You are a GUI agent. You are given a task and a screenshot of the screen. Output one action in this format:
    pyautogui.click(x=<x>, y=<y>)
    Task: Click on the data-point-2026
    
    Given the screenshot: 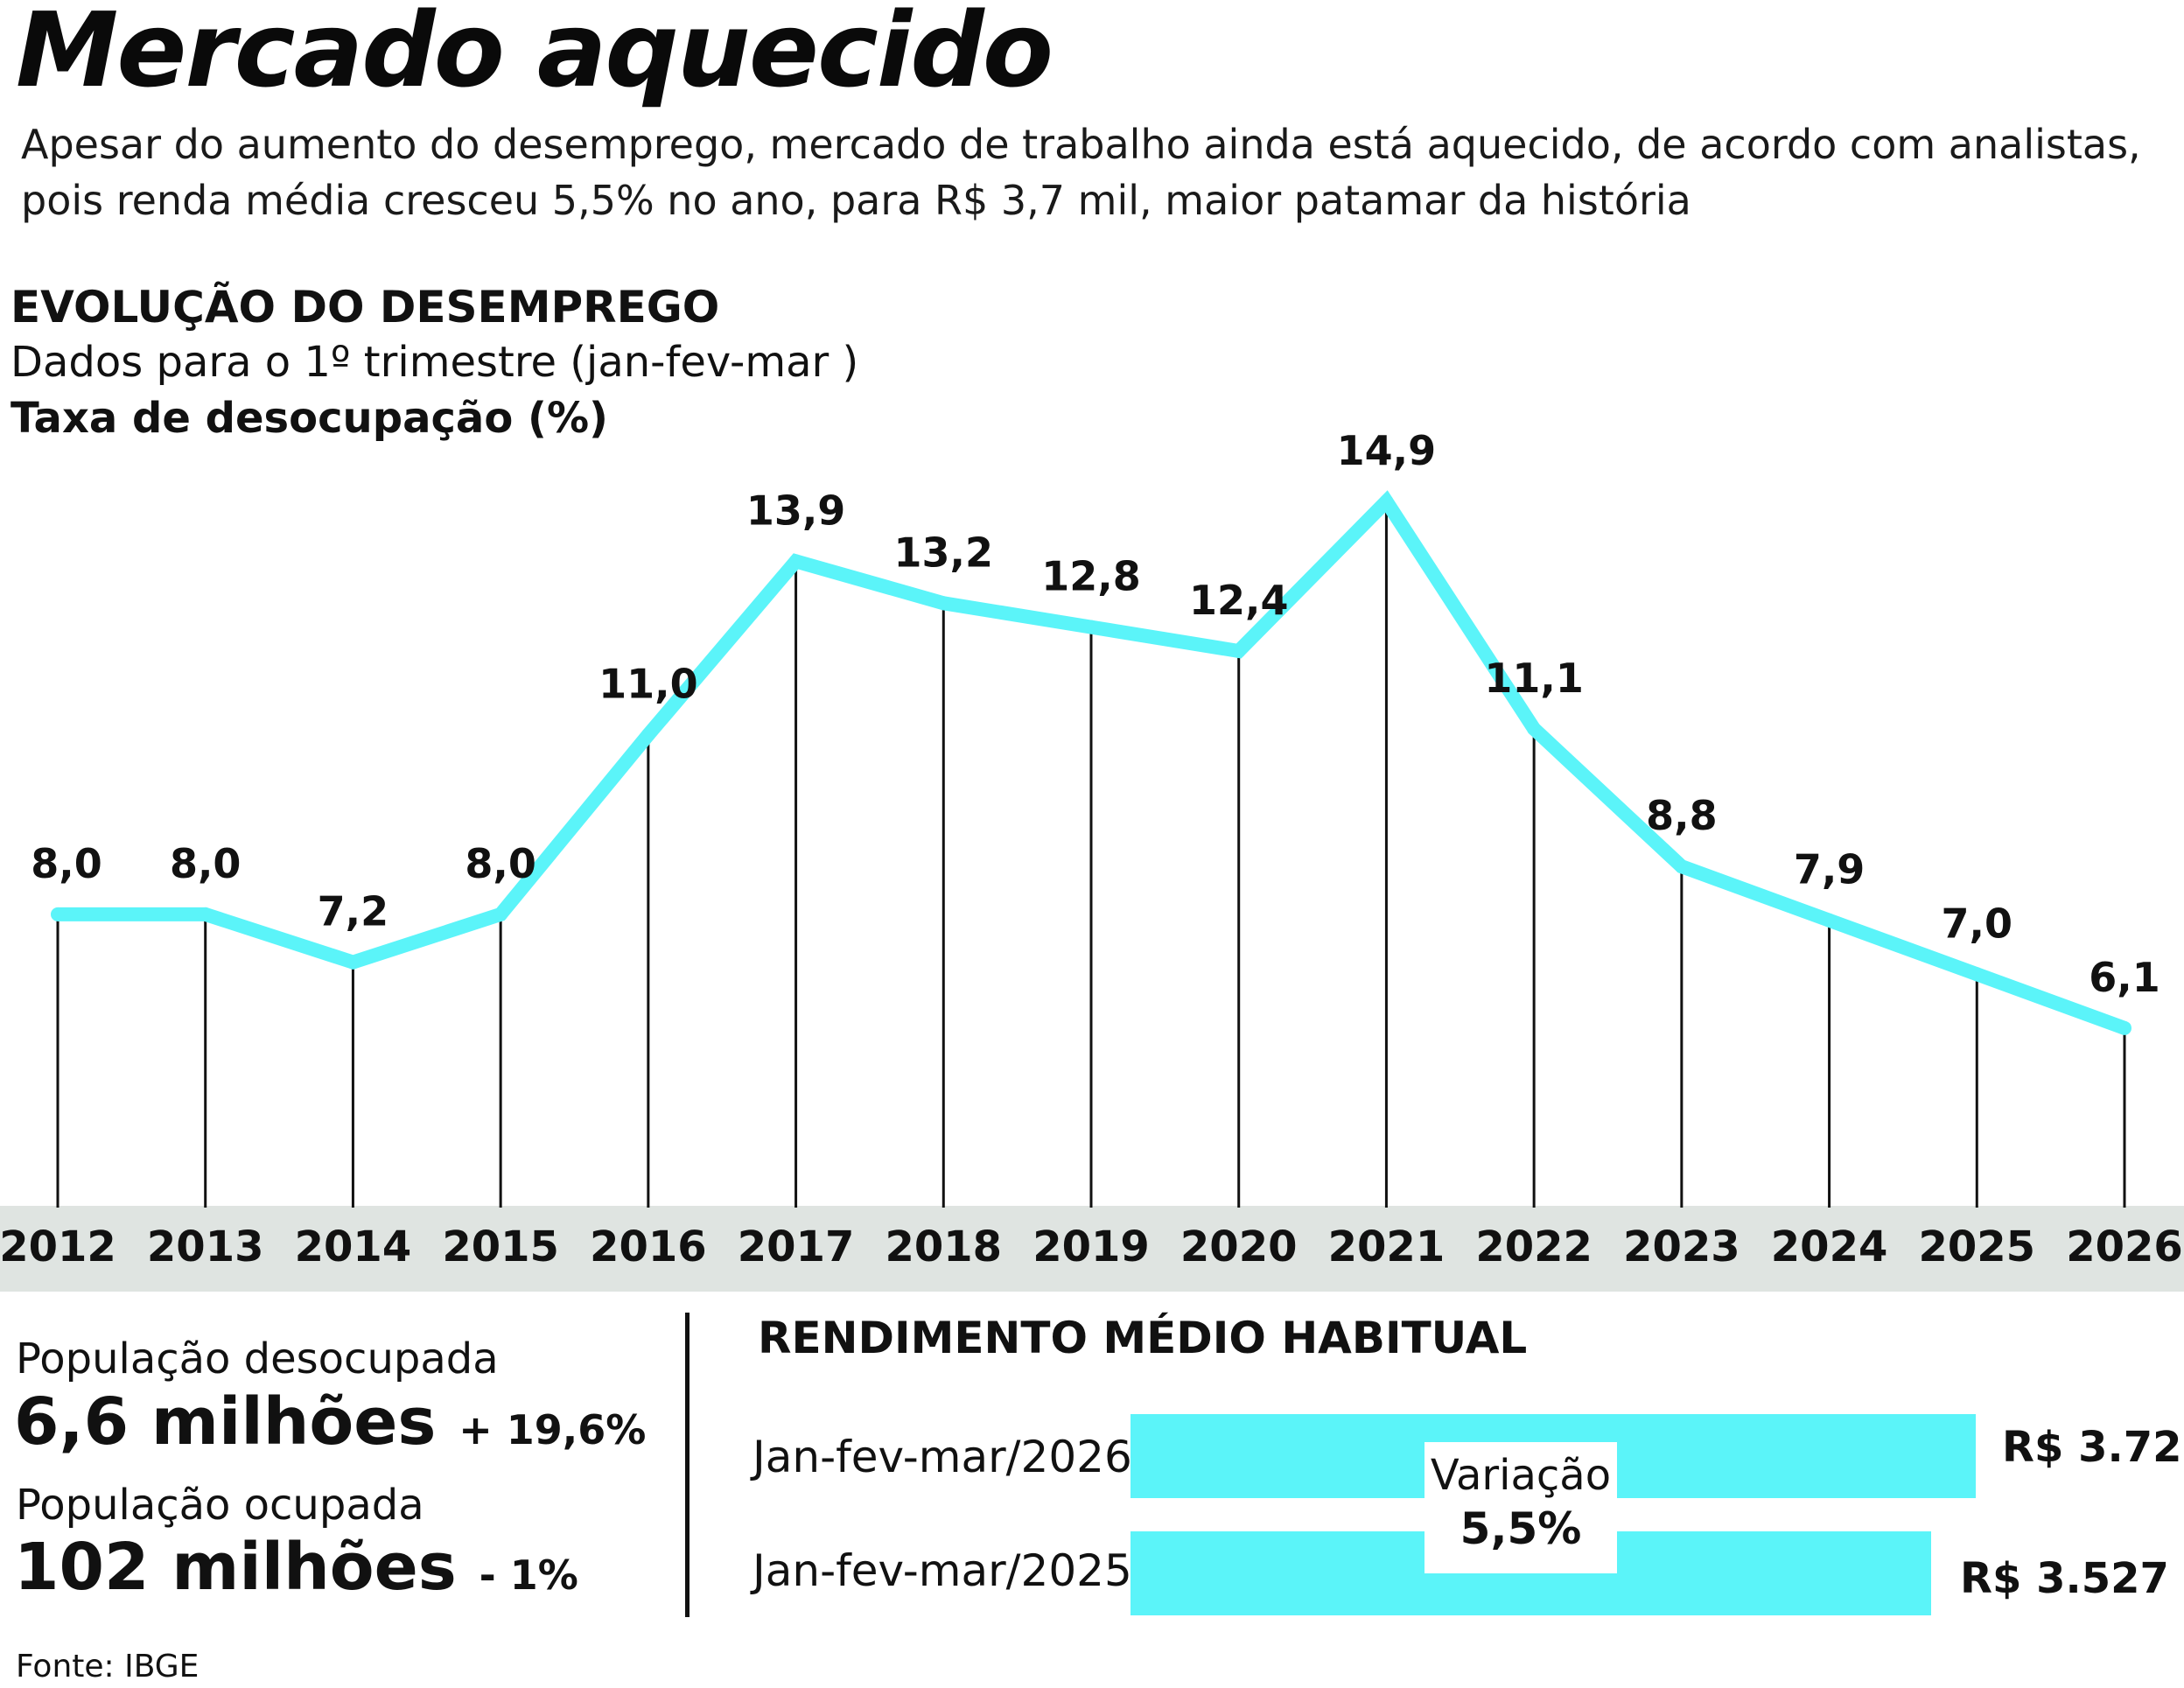 What is the action you would take?
    pyautogui.click(x=2125, y=1027)
    